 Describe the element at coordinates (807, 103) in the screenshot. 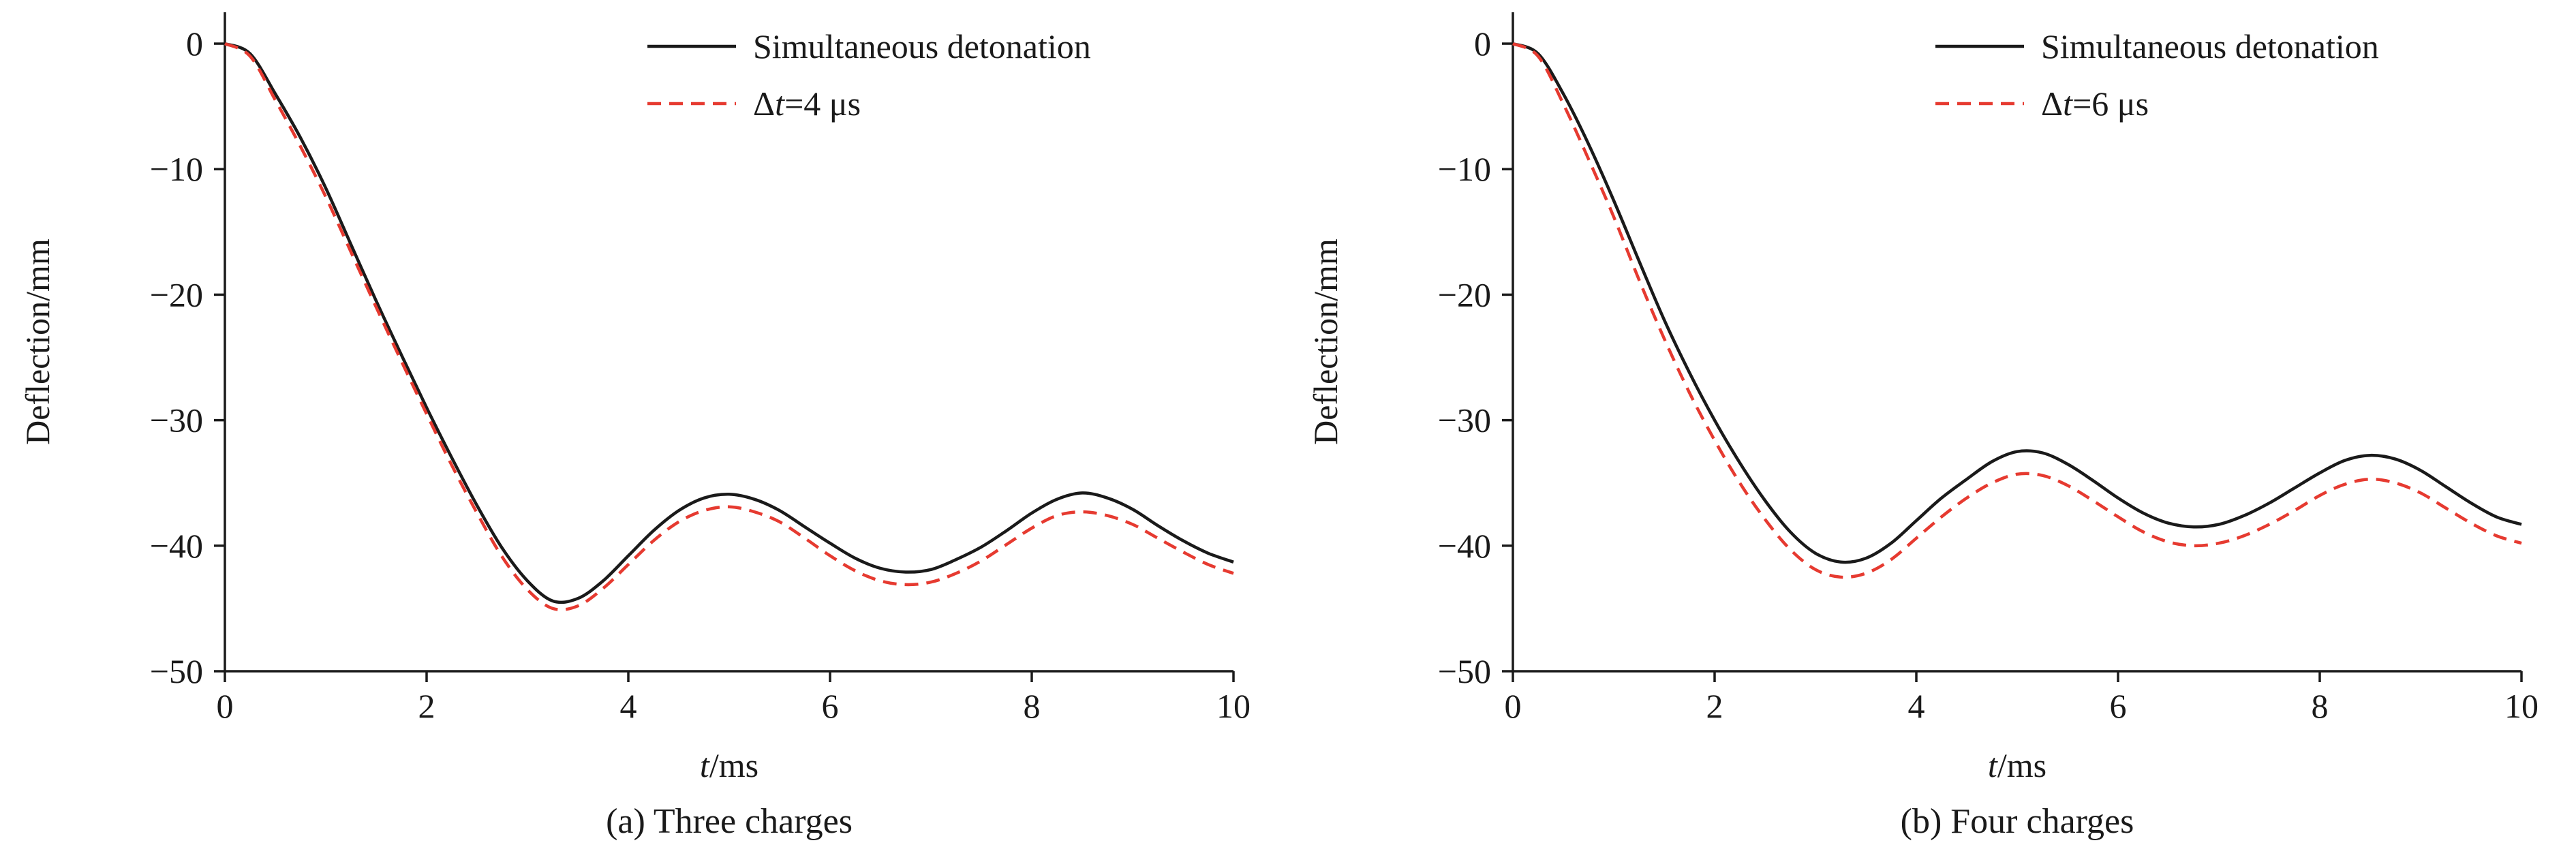

I see `legend-label-delayed: Δt=4 μs` at that location.